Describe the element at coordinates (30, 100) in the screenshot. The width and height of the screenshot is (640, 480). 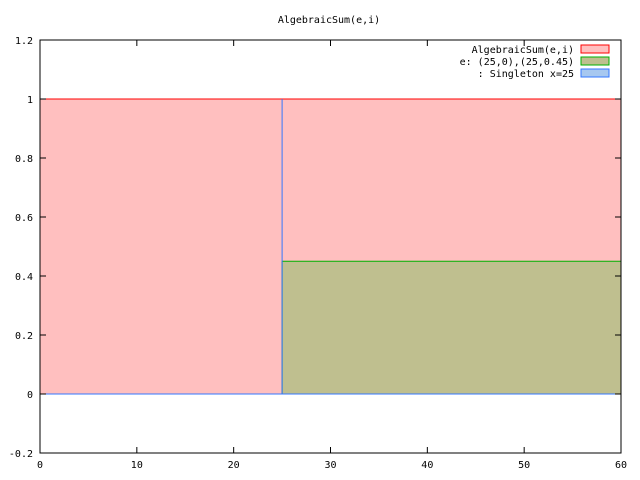
I see `y-tick-label: 1` at that location.